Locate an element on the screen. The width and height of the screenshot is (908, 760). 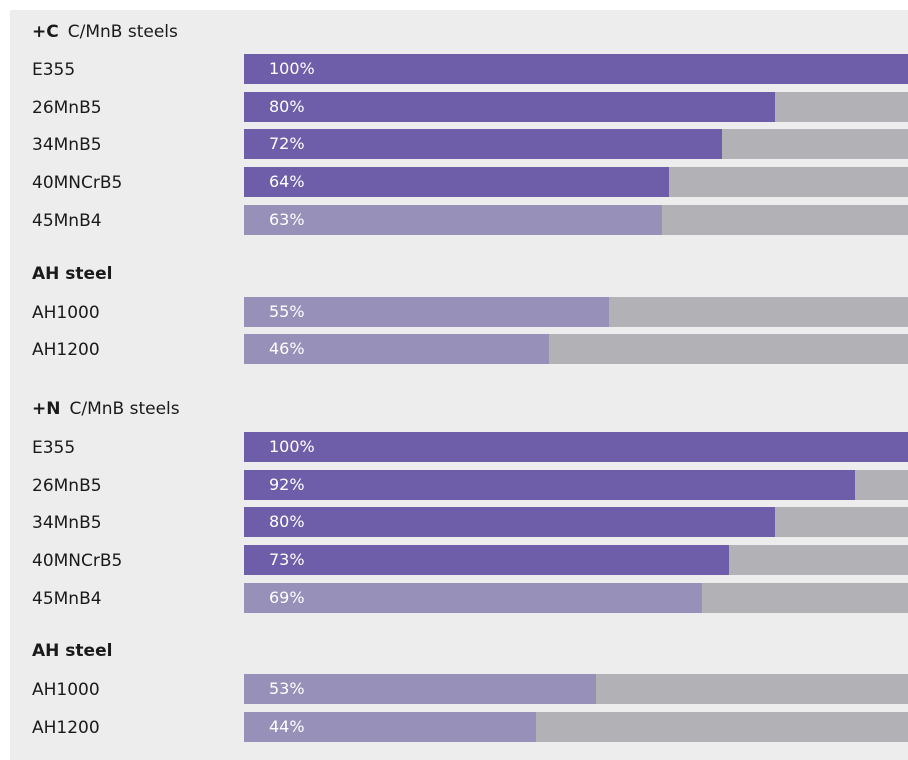
group-heading: +C C/MnB steels is located at coordinates (105, 32).